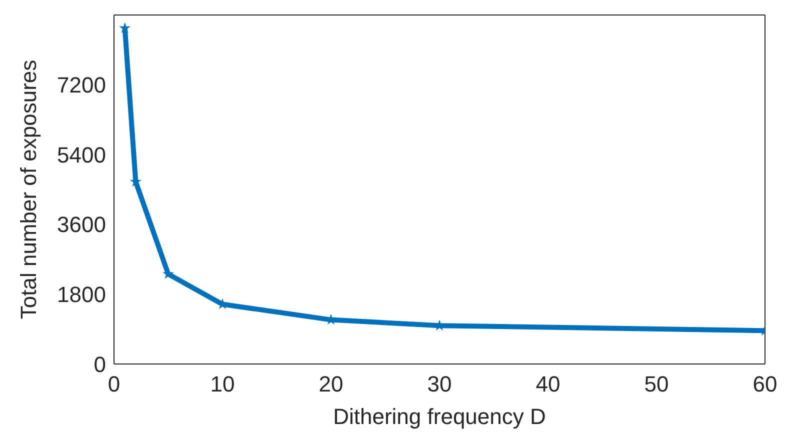 The image size is (786, 442). Describe the element at coordinates (765, 384) in the screenshot. I see `x-tick-label: 60` at that location.